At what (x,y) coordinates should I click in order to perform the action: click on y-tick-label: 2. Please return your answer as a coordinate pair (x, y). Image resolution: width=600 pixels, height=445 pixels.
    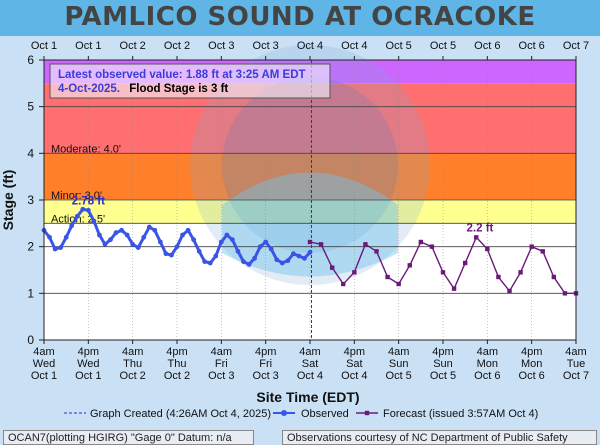
    Looking at the image, I should click on (30, 247).